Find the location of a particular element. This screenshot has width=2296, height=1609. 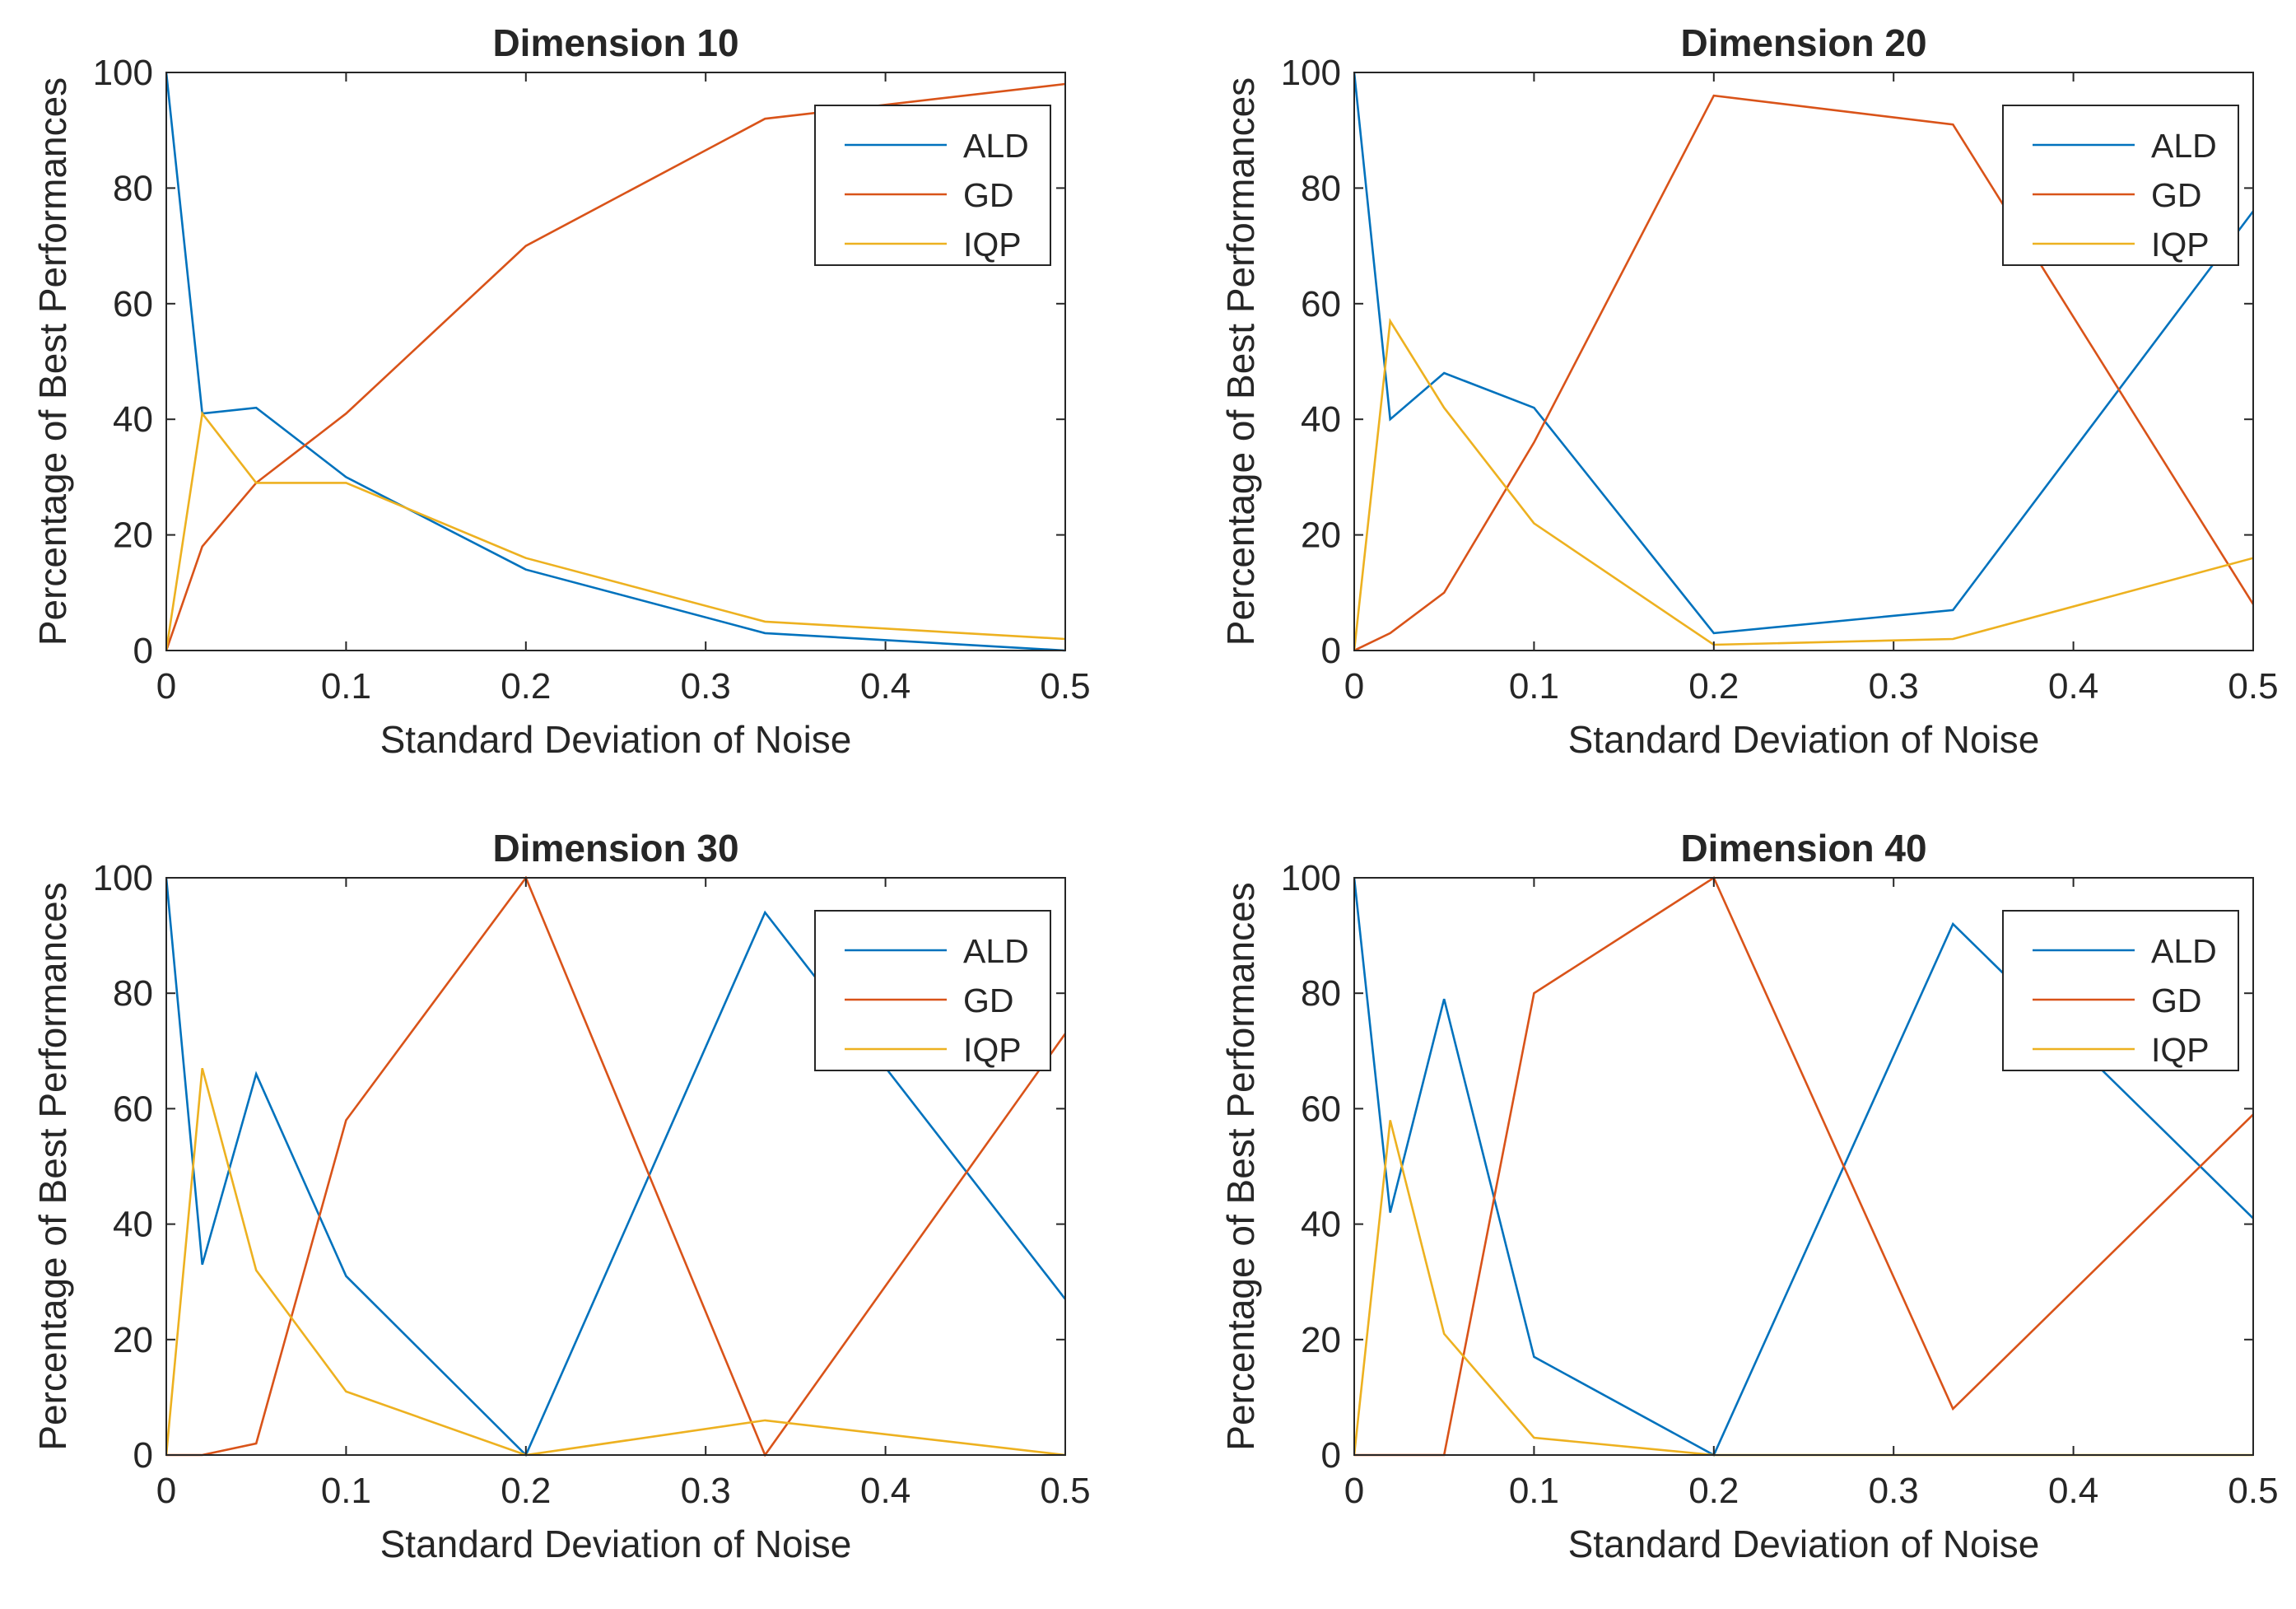

chart-title: Dimension 30 is located at coordinates (615, 848).